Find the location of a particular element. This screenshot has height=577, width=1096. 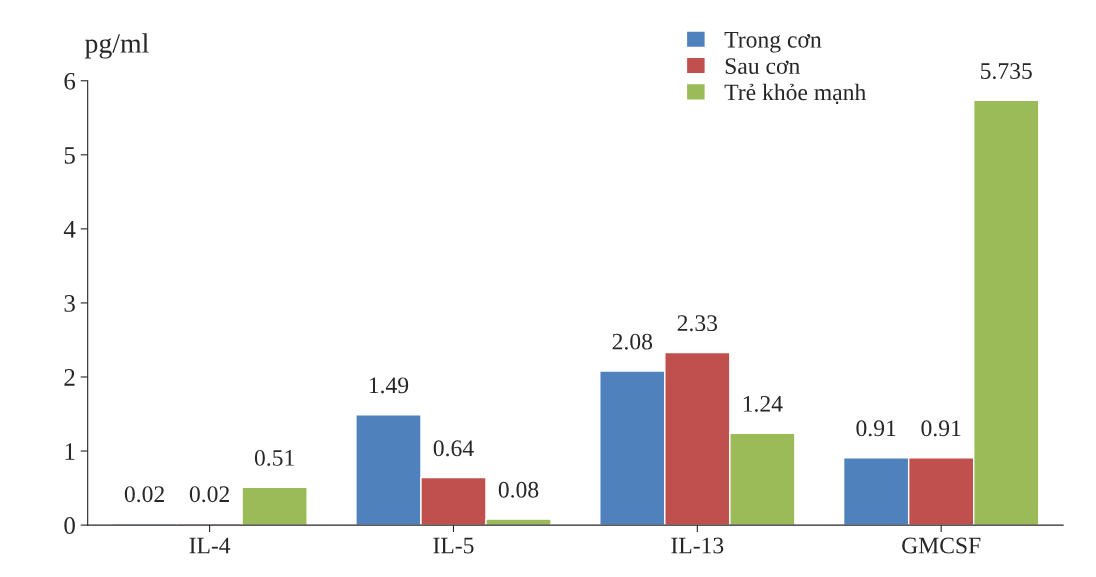

y-tick-label: 6 is located at coordinates (70, 81).